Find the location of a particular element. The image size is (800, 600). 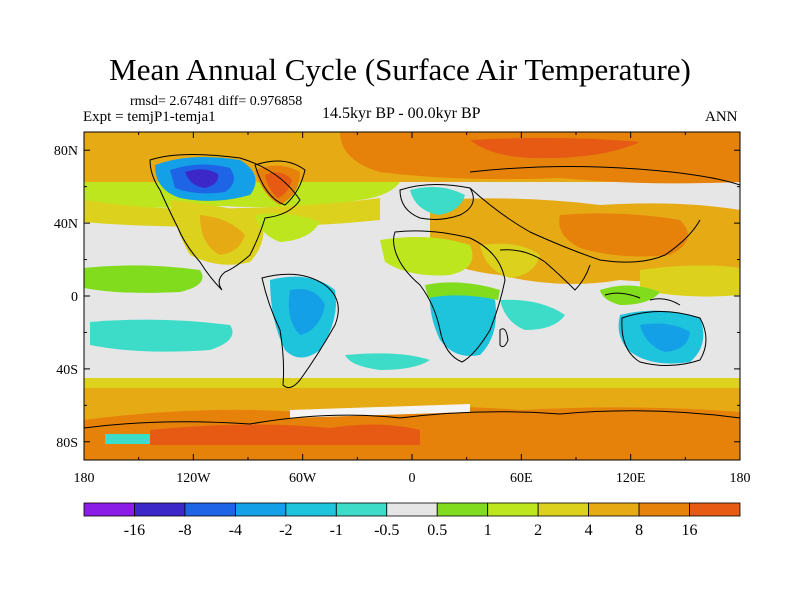

colorbar-label-5: -1 is located at coordinates (336, 530).